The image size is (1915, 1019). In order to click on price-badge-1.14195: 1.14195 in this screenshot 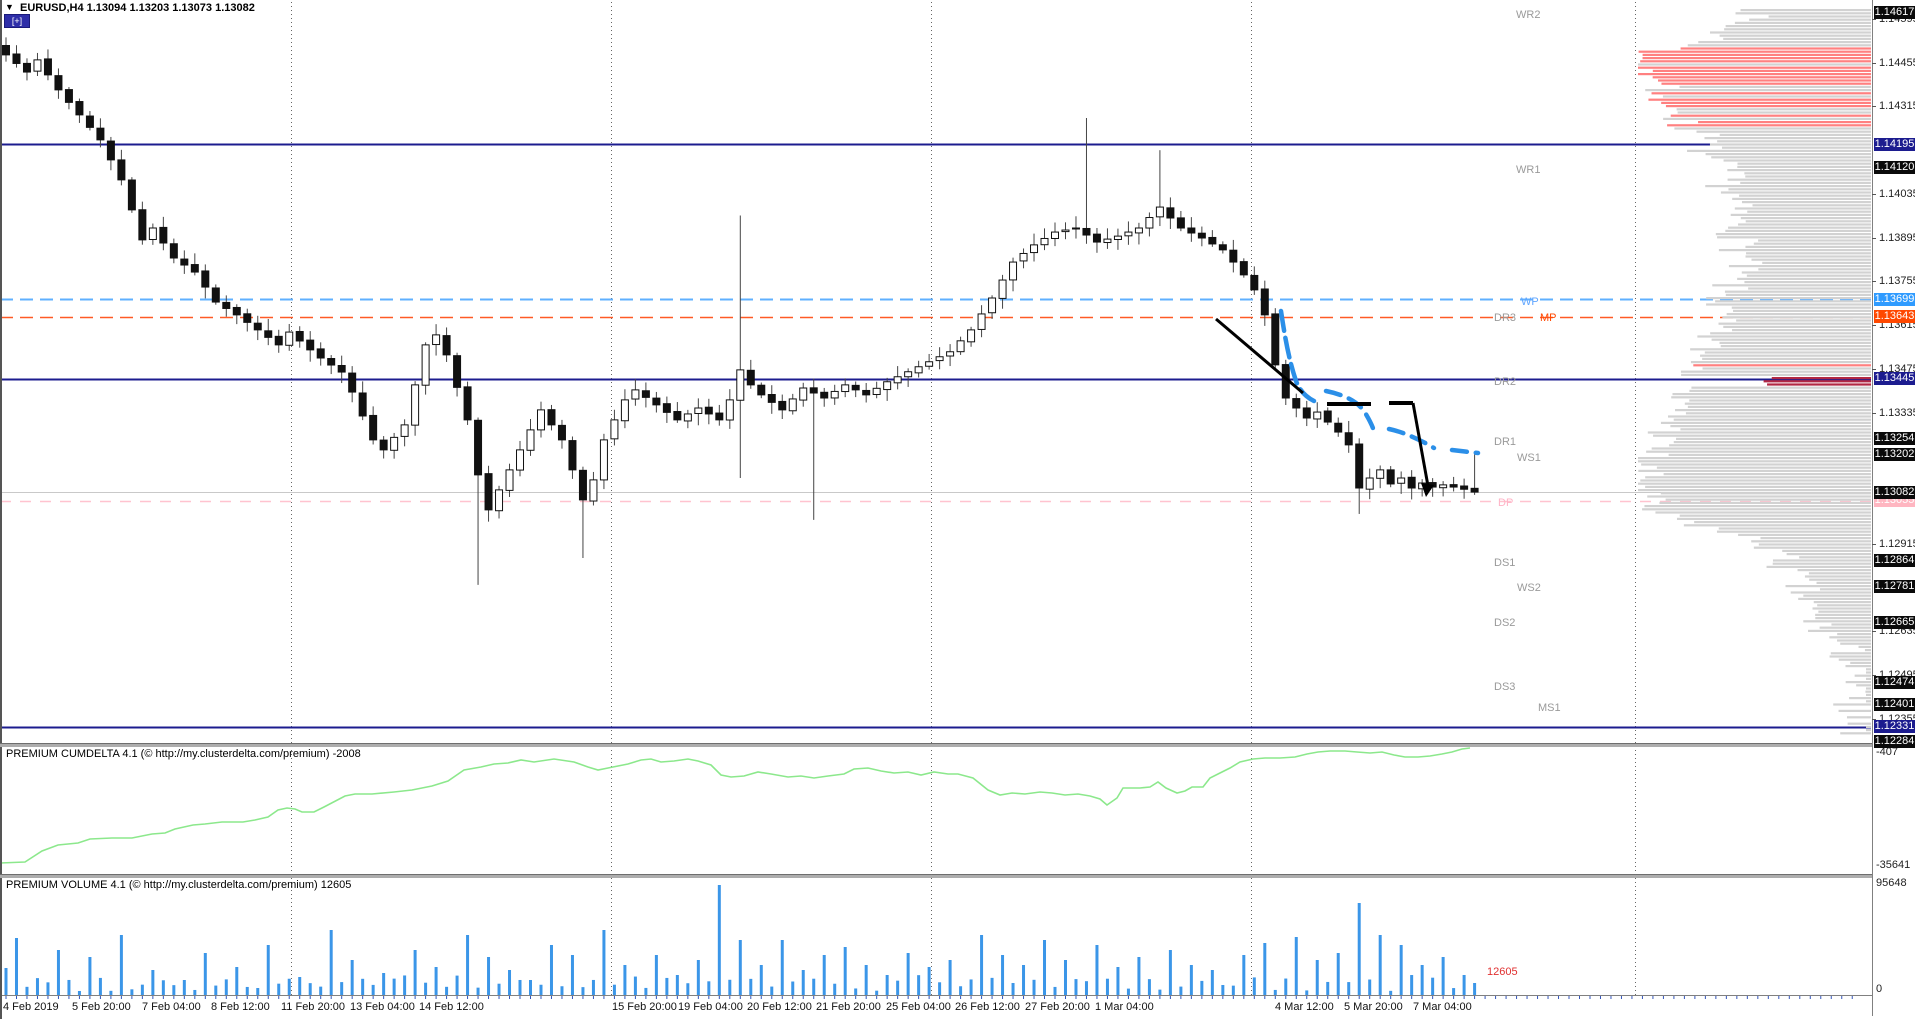, I will do `click(1894, 144)`.